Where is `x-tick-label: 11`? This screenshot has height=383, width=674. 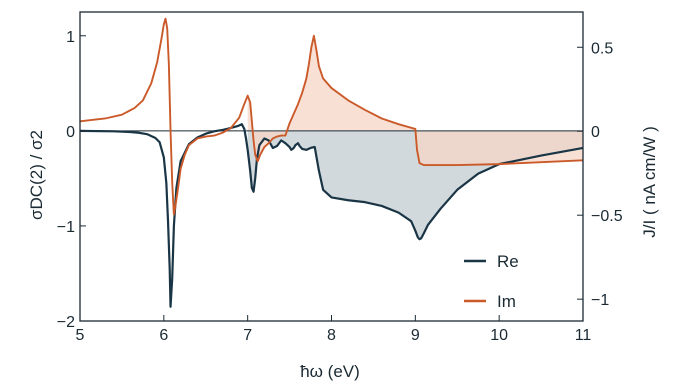
x-tick-label: 11 is located at coordinates (583, 335).